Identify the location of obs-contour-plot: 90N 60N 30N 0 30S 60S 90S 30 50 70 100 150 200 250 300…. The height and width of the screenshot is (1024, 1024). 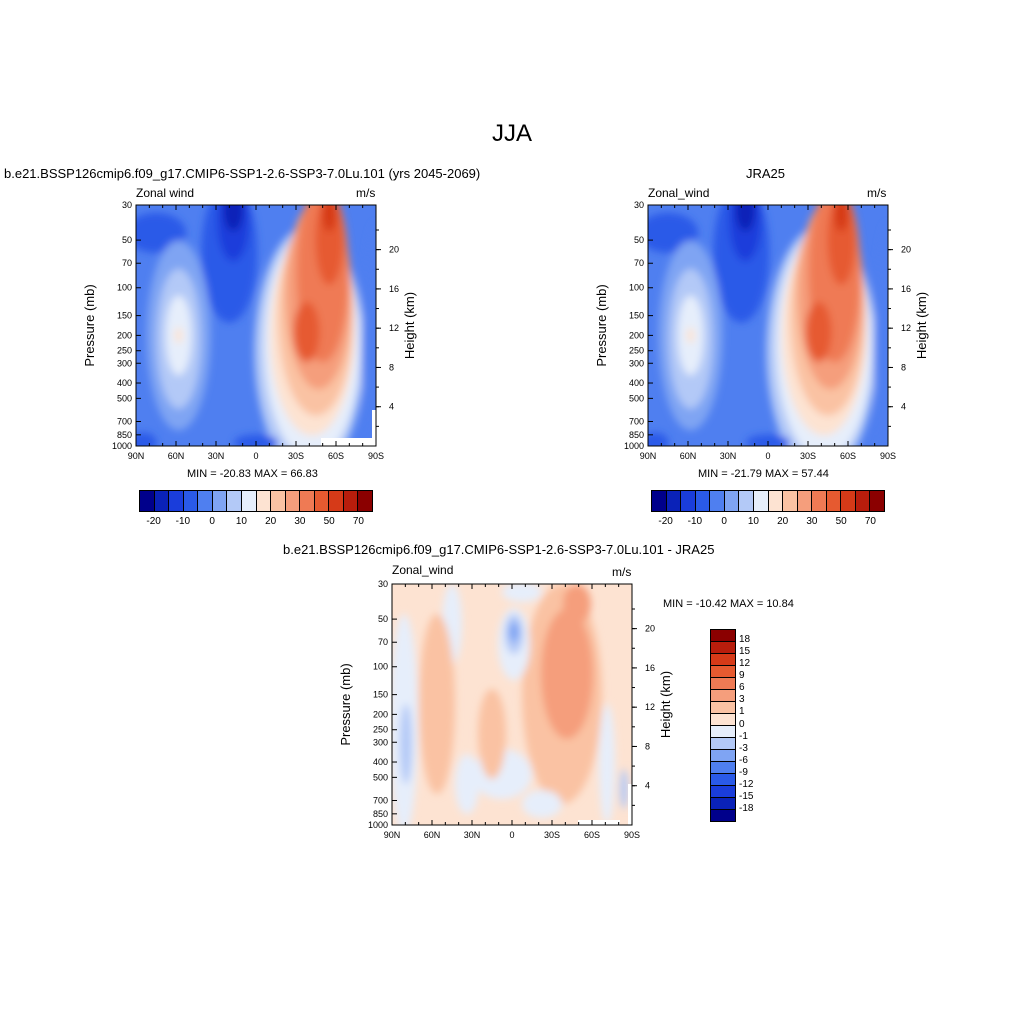
(761, 330).